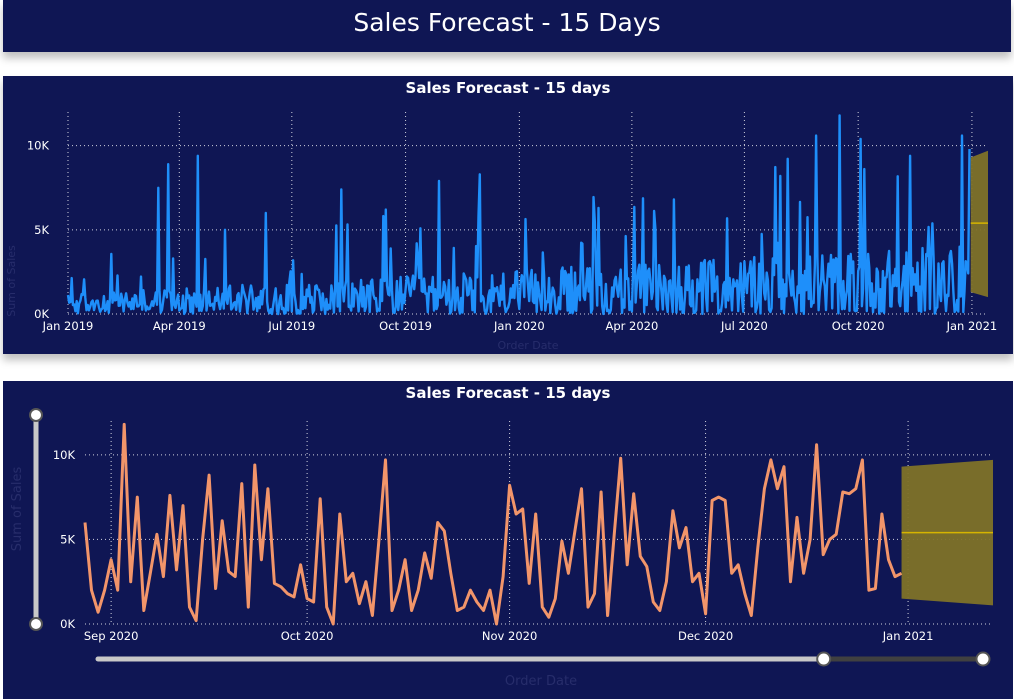  What do you see at coordinates (405, 326) in the screenshot?
I see `x-tick-label: Oct 2019` at bounding box center [405, 326].